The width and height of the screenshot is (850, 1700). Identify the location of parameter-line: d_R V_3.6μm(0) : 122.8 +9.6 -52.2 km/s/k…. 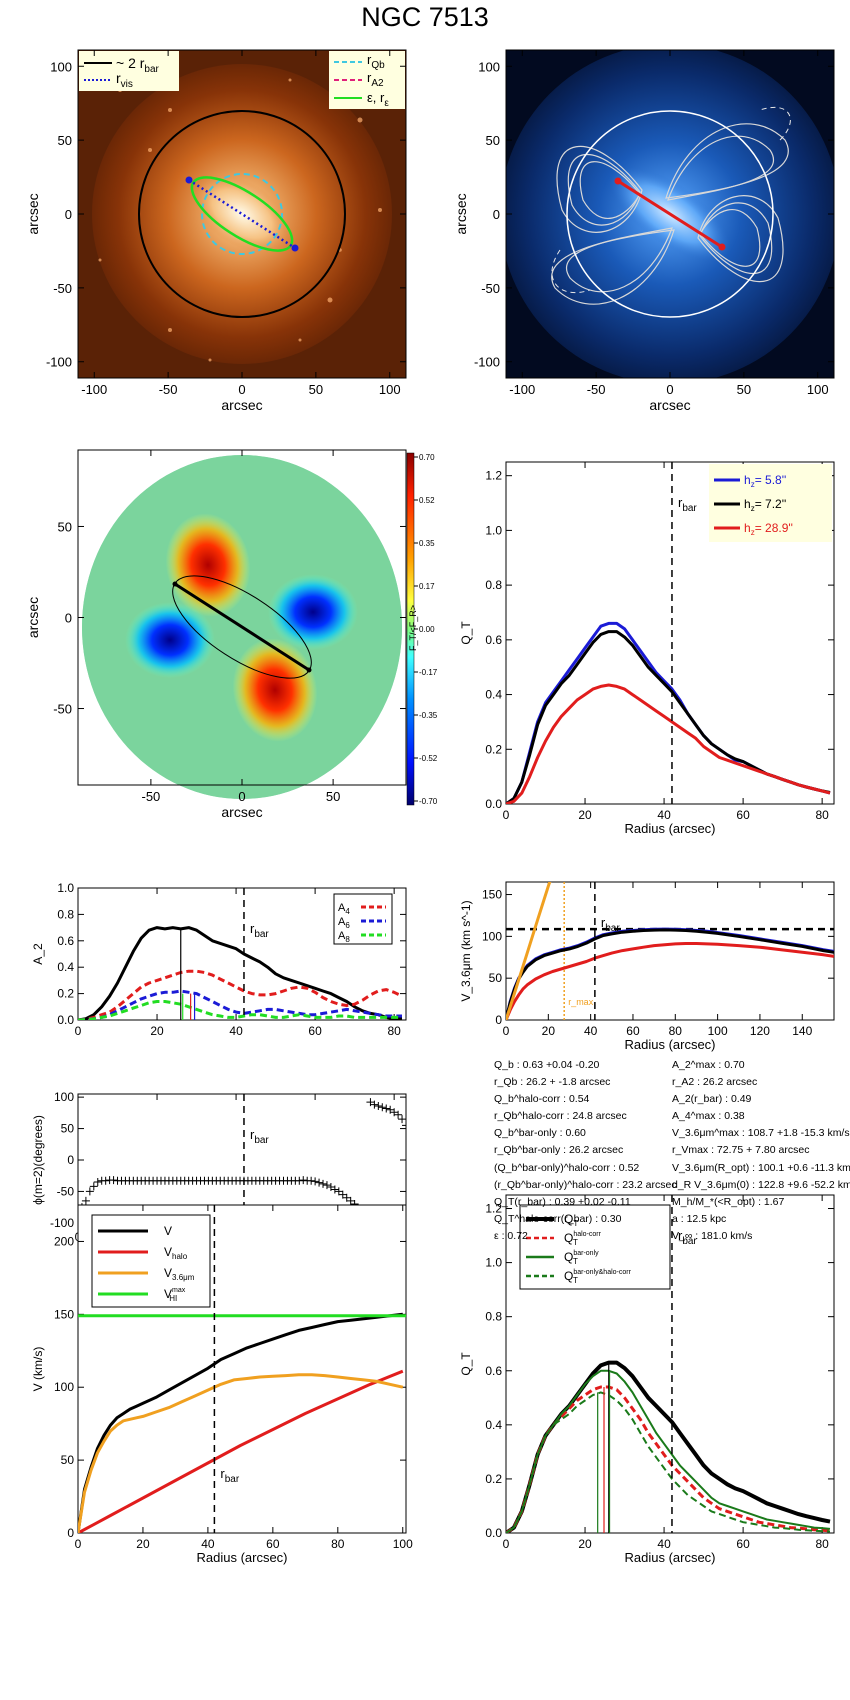
(761, 1184).